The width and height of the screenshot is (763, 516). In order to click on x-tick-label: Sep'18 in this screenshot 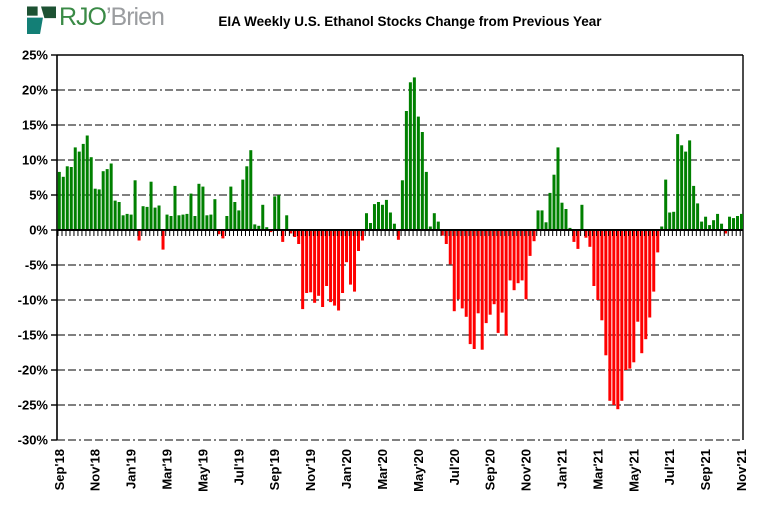, I will do `click(59, 469)`.